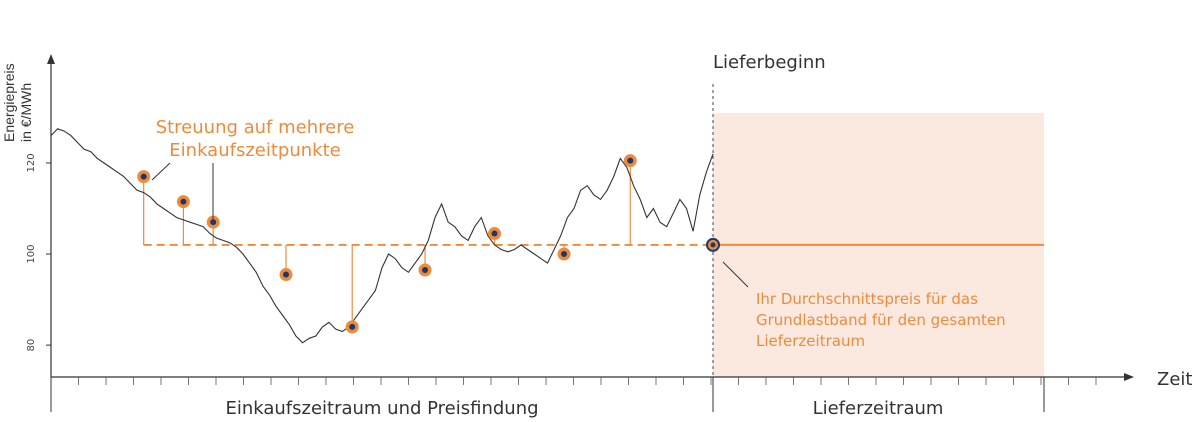 The image size is (1200, 422). I want to click on average-price-label-line1: Ihr Durchschnittspreis für das, so click(867, 299).